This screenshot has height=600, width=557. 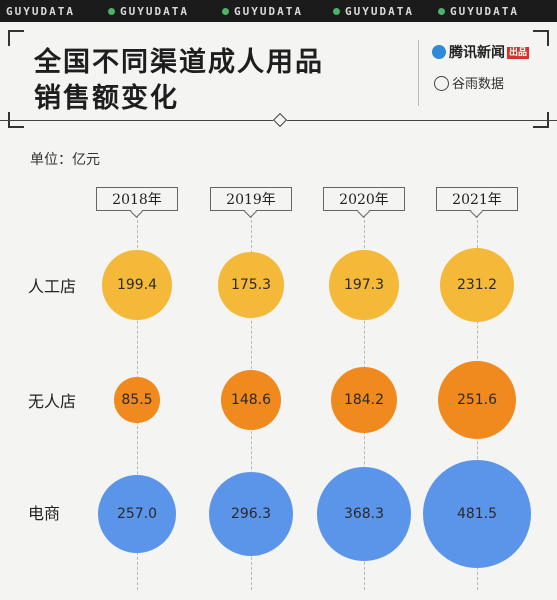 I want to click on bubble-value-label: 197.3, so click(x=364, y=284).